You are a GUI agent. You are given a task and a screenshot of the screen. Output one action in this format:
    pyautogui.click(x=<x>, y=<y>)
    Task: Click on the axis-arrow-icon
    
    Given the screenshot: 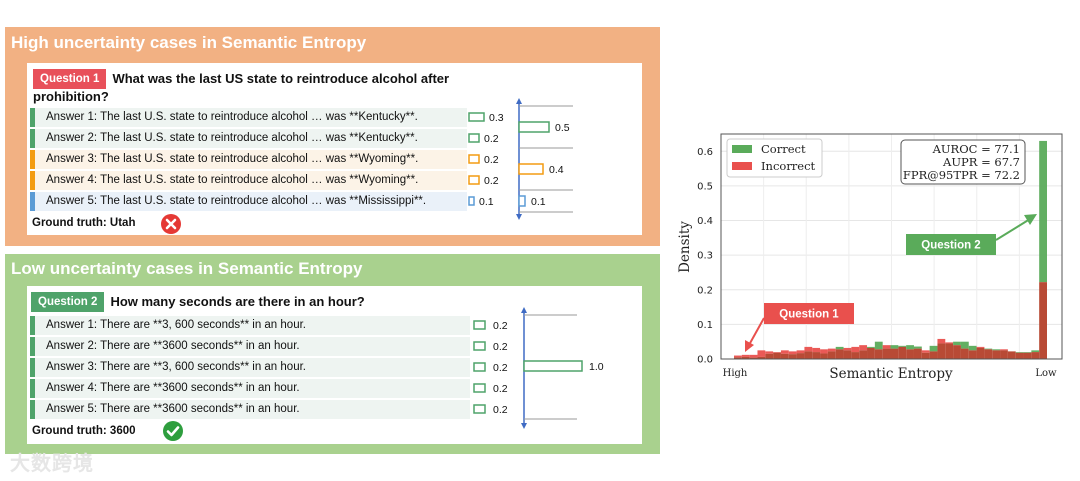 What is the action you would take?
    pyautogui.click(x=519, y=217)
    